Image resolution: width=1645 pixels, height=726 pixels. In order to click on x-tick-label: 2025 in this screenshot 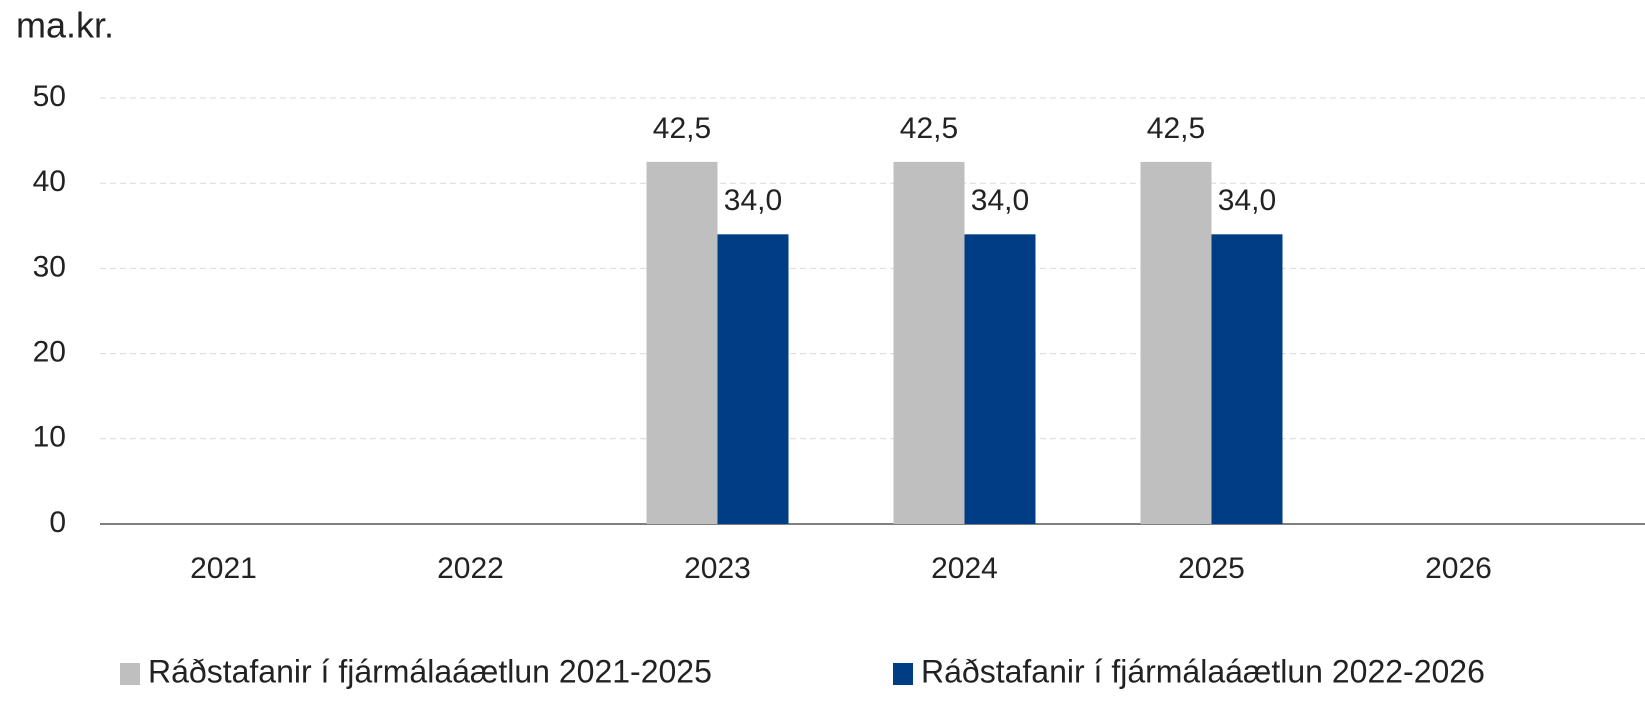, I will do `click(1211, 568)`.